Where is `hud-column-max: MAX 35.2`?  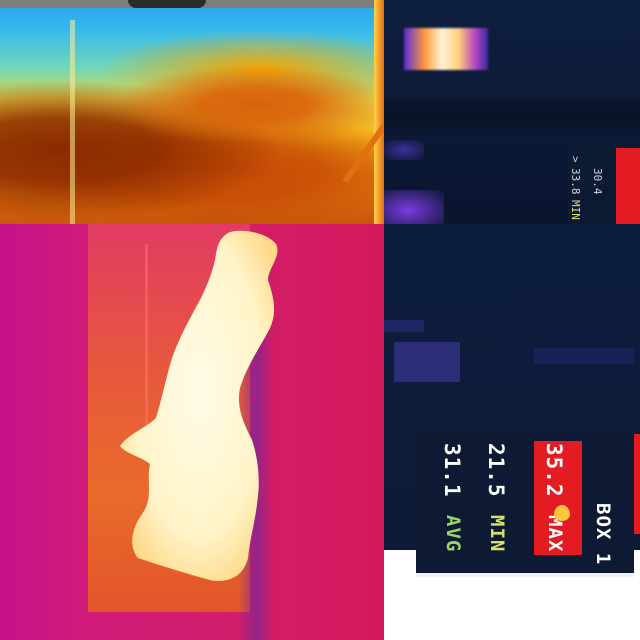 hud-column-max: MAX 35.2 is located at coordinates (554, 502).